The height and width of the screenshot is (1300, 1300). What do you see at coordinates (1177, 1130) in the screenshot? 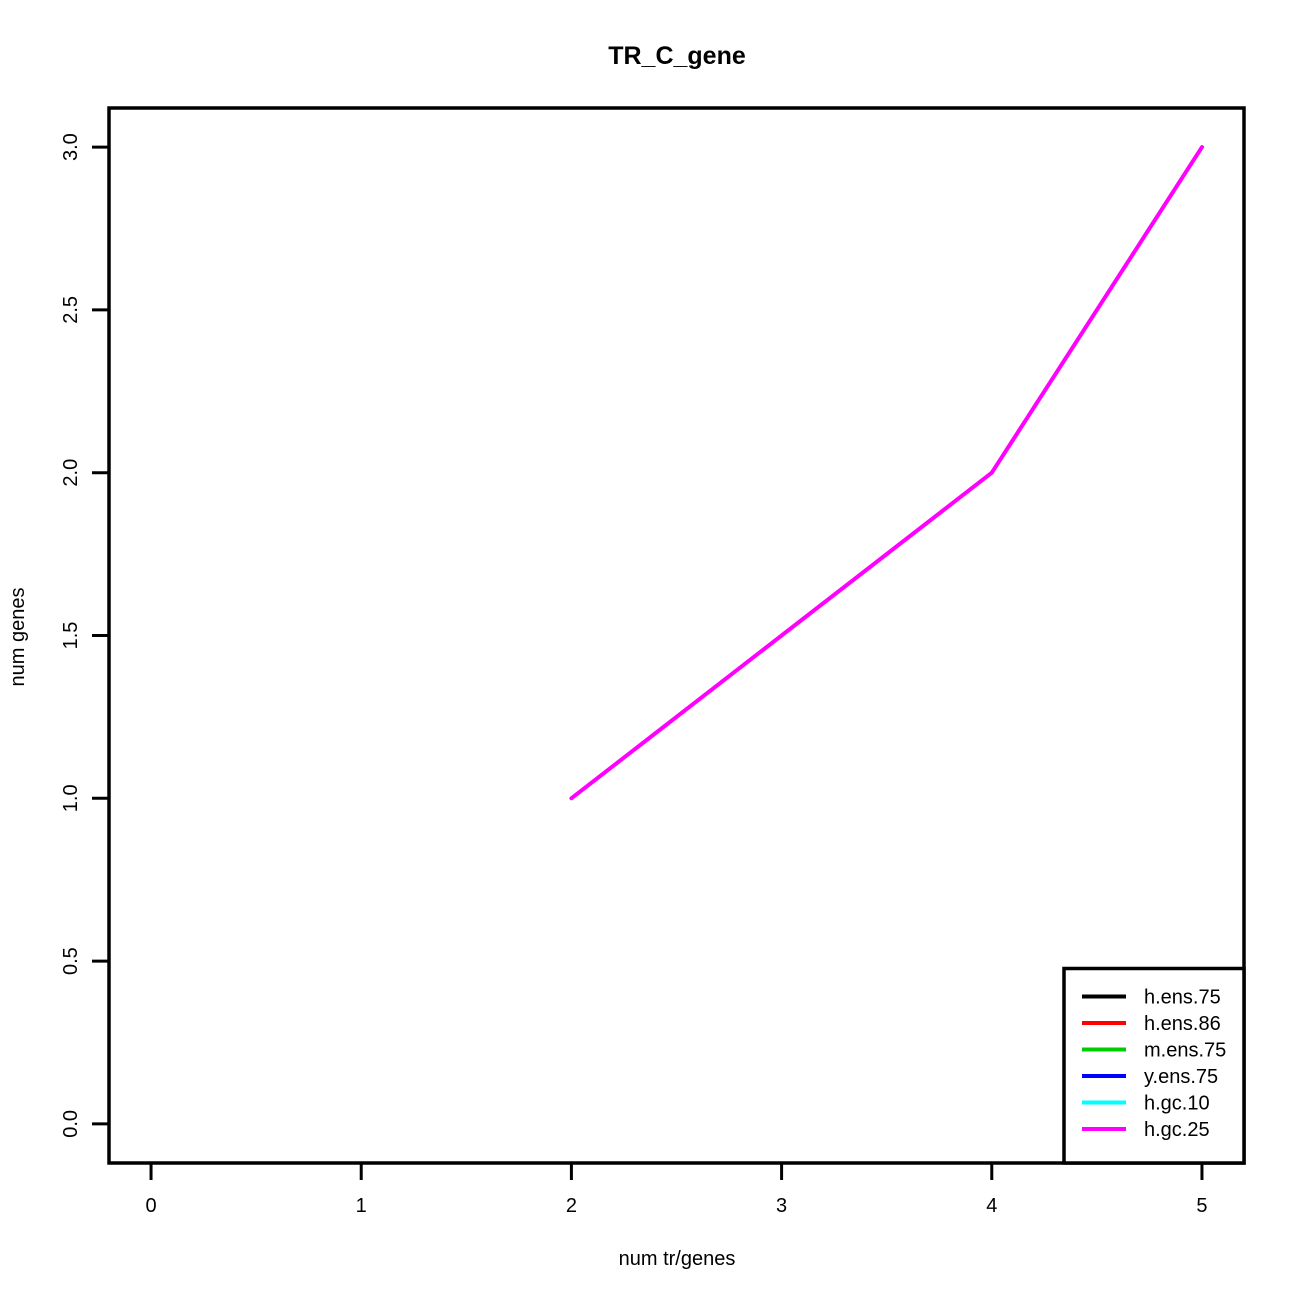
I see `legend-label: h.gc.25` at bounding box center [1177, 1130].